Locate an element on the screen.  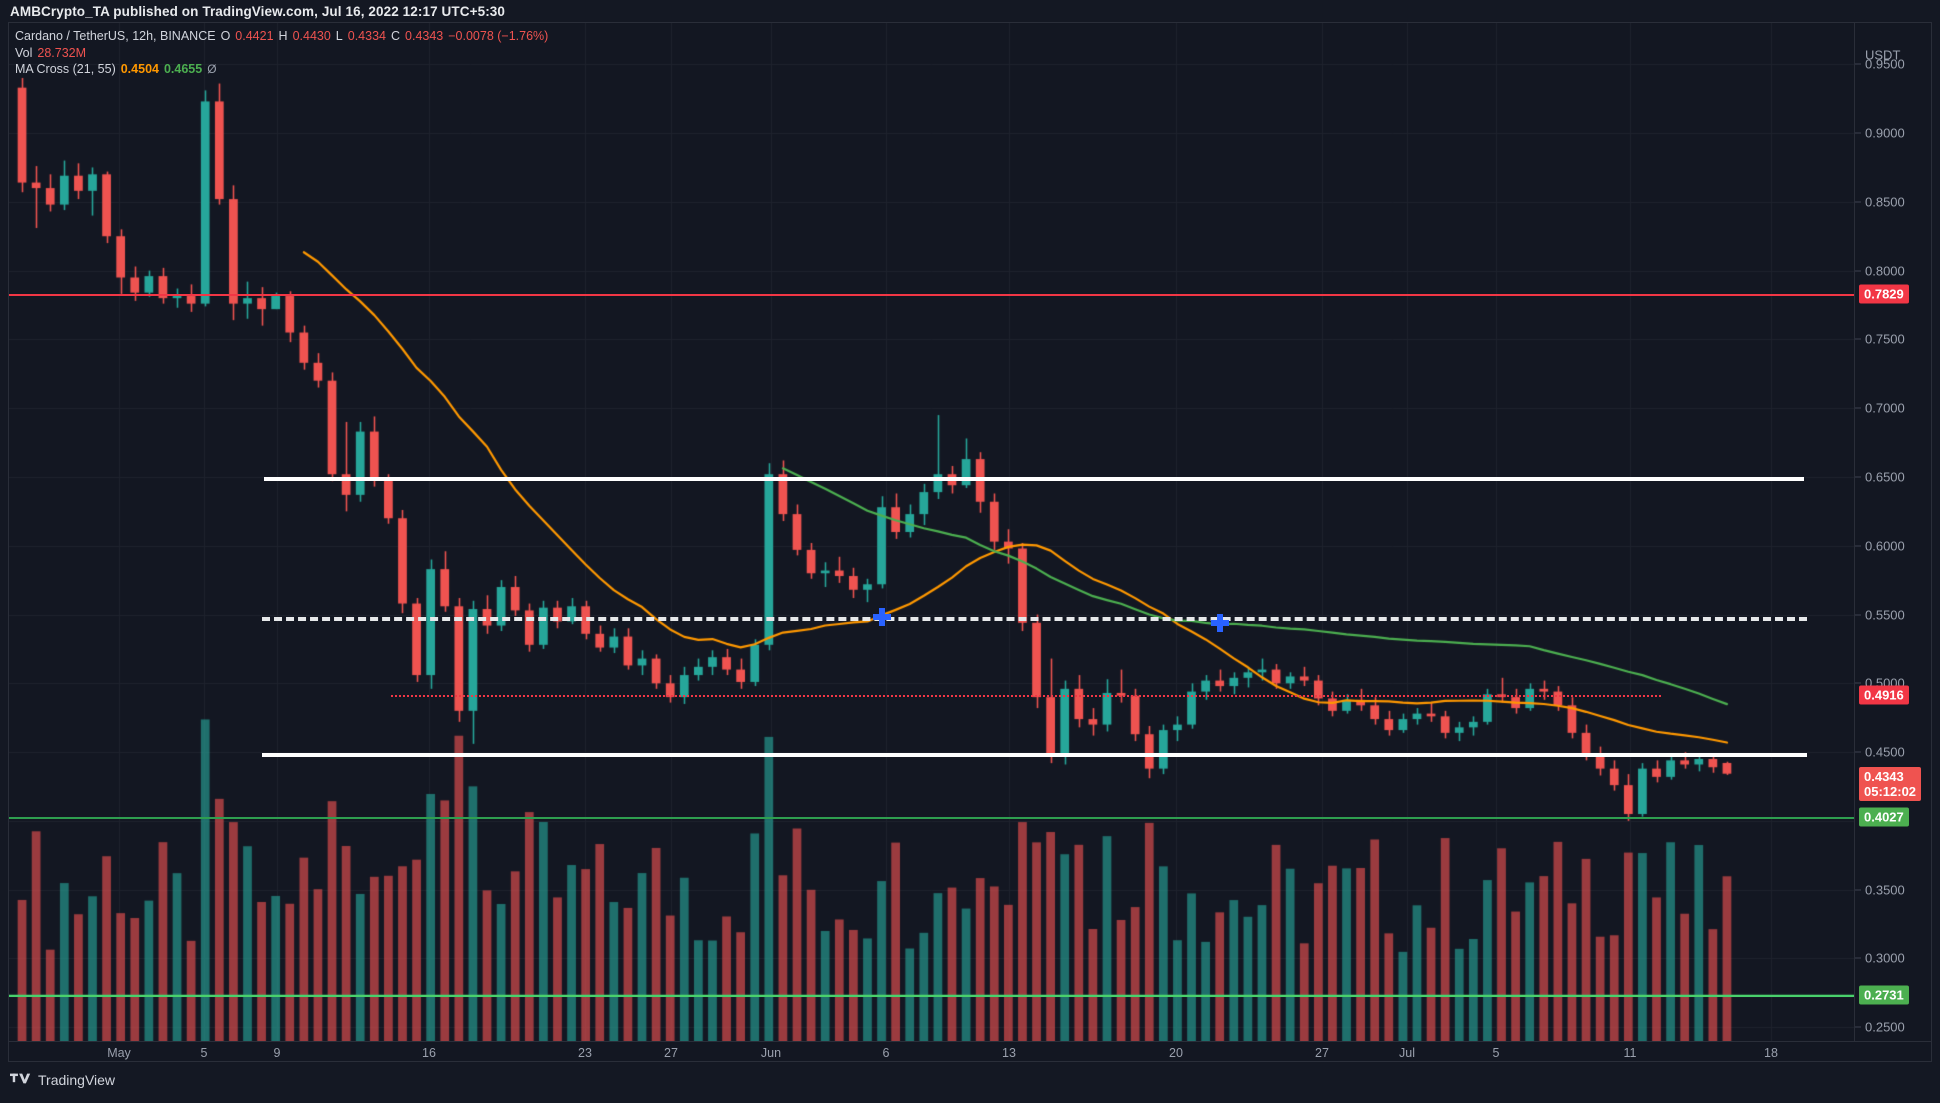
price-axis-tick: 0.3500 is located at coordinates (1885, 890).